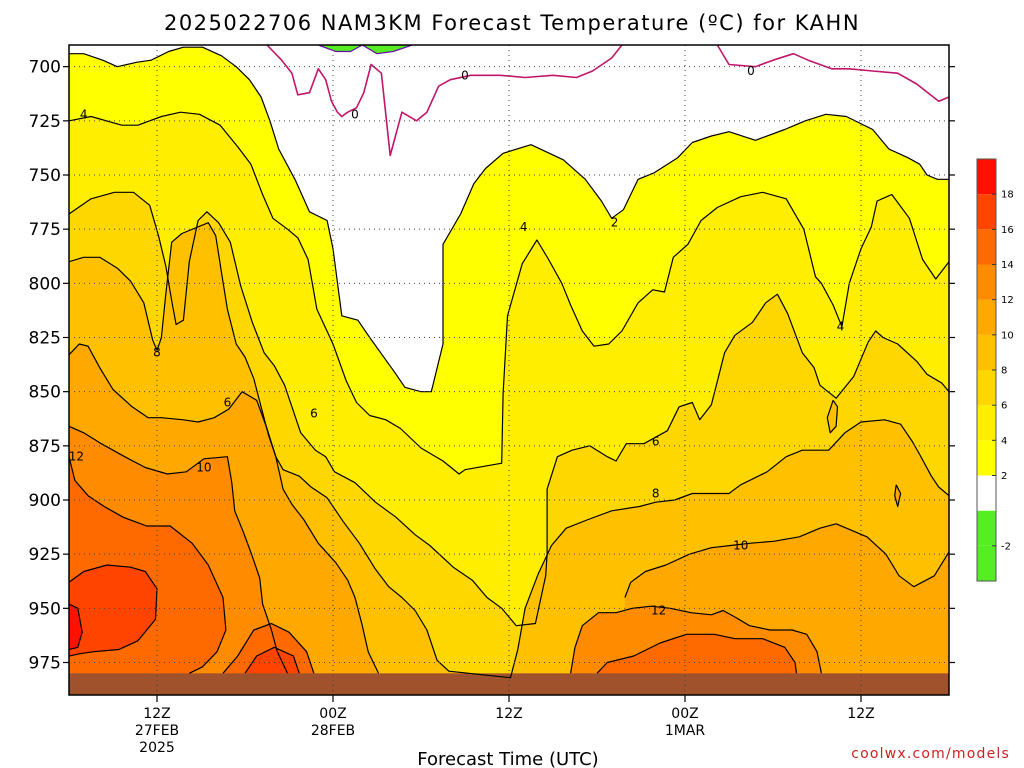 This screenshot has height=768, width=1024. Describe the element at coordinates (1004, 441) in the screenshot. I see `colorbar-tick-label: 4` at that location.